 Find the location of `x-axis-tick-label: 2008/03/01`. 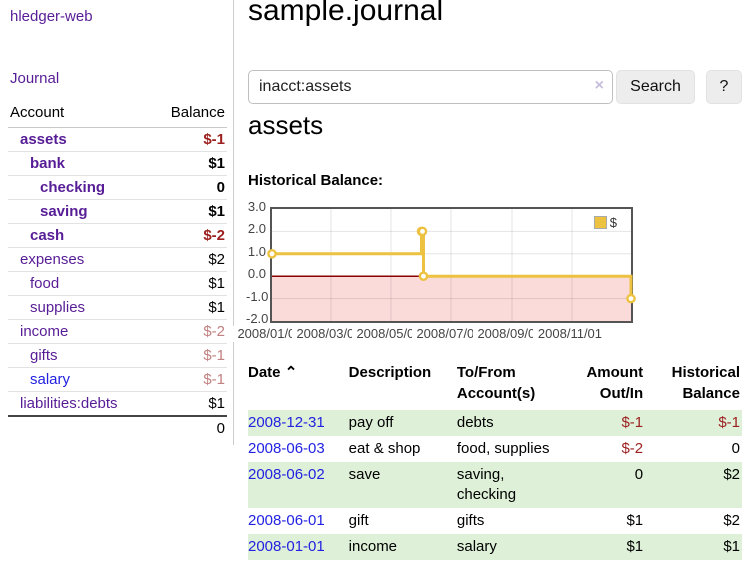

x-axis-tick-label: 2008/03/01 is located at coordinates (329, 334).